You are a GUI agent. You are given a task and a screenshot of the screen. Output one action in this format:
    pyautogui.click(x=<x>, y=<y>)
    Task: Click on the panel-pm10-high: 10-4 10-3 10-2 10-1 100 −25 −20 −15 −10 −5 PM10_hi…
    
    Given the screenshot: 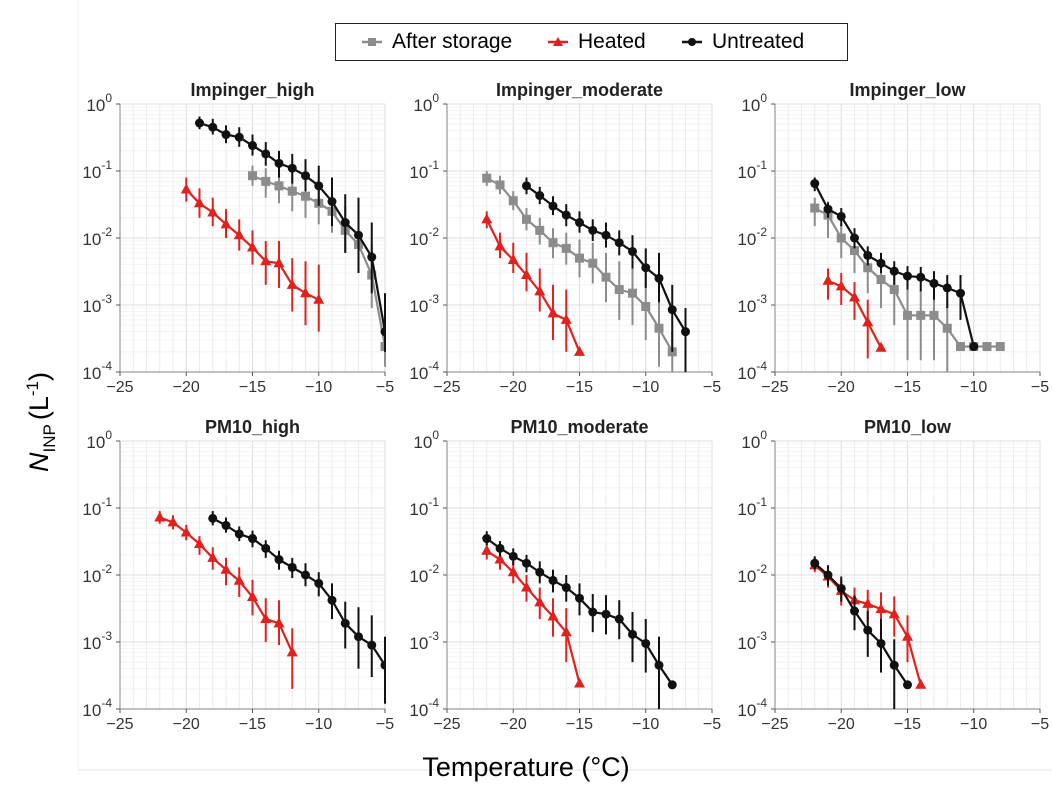 What is the action you would take?
    pyautogui.click(x=238, y=575)
    